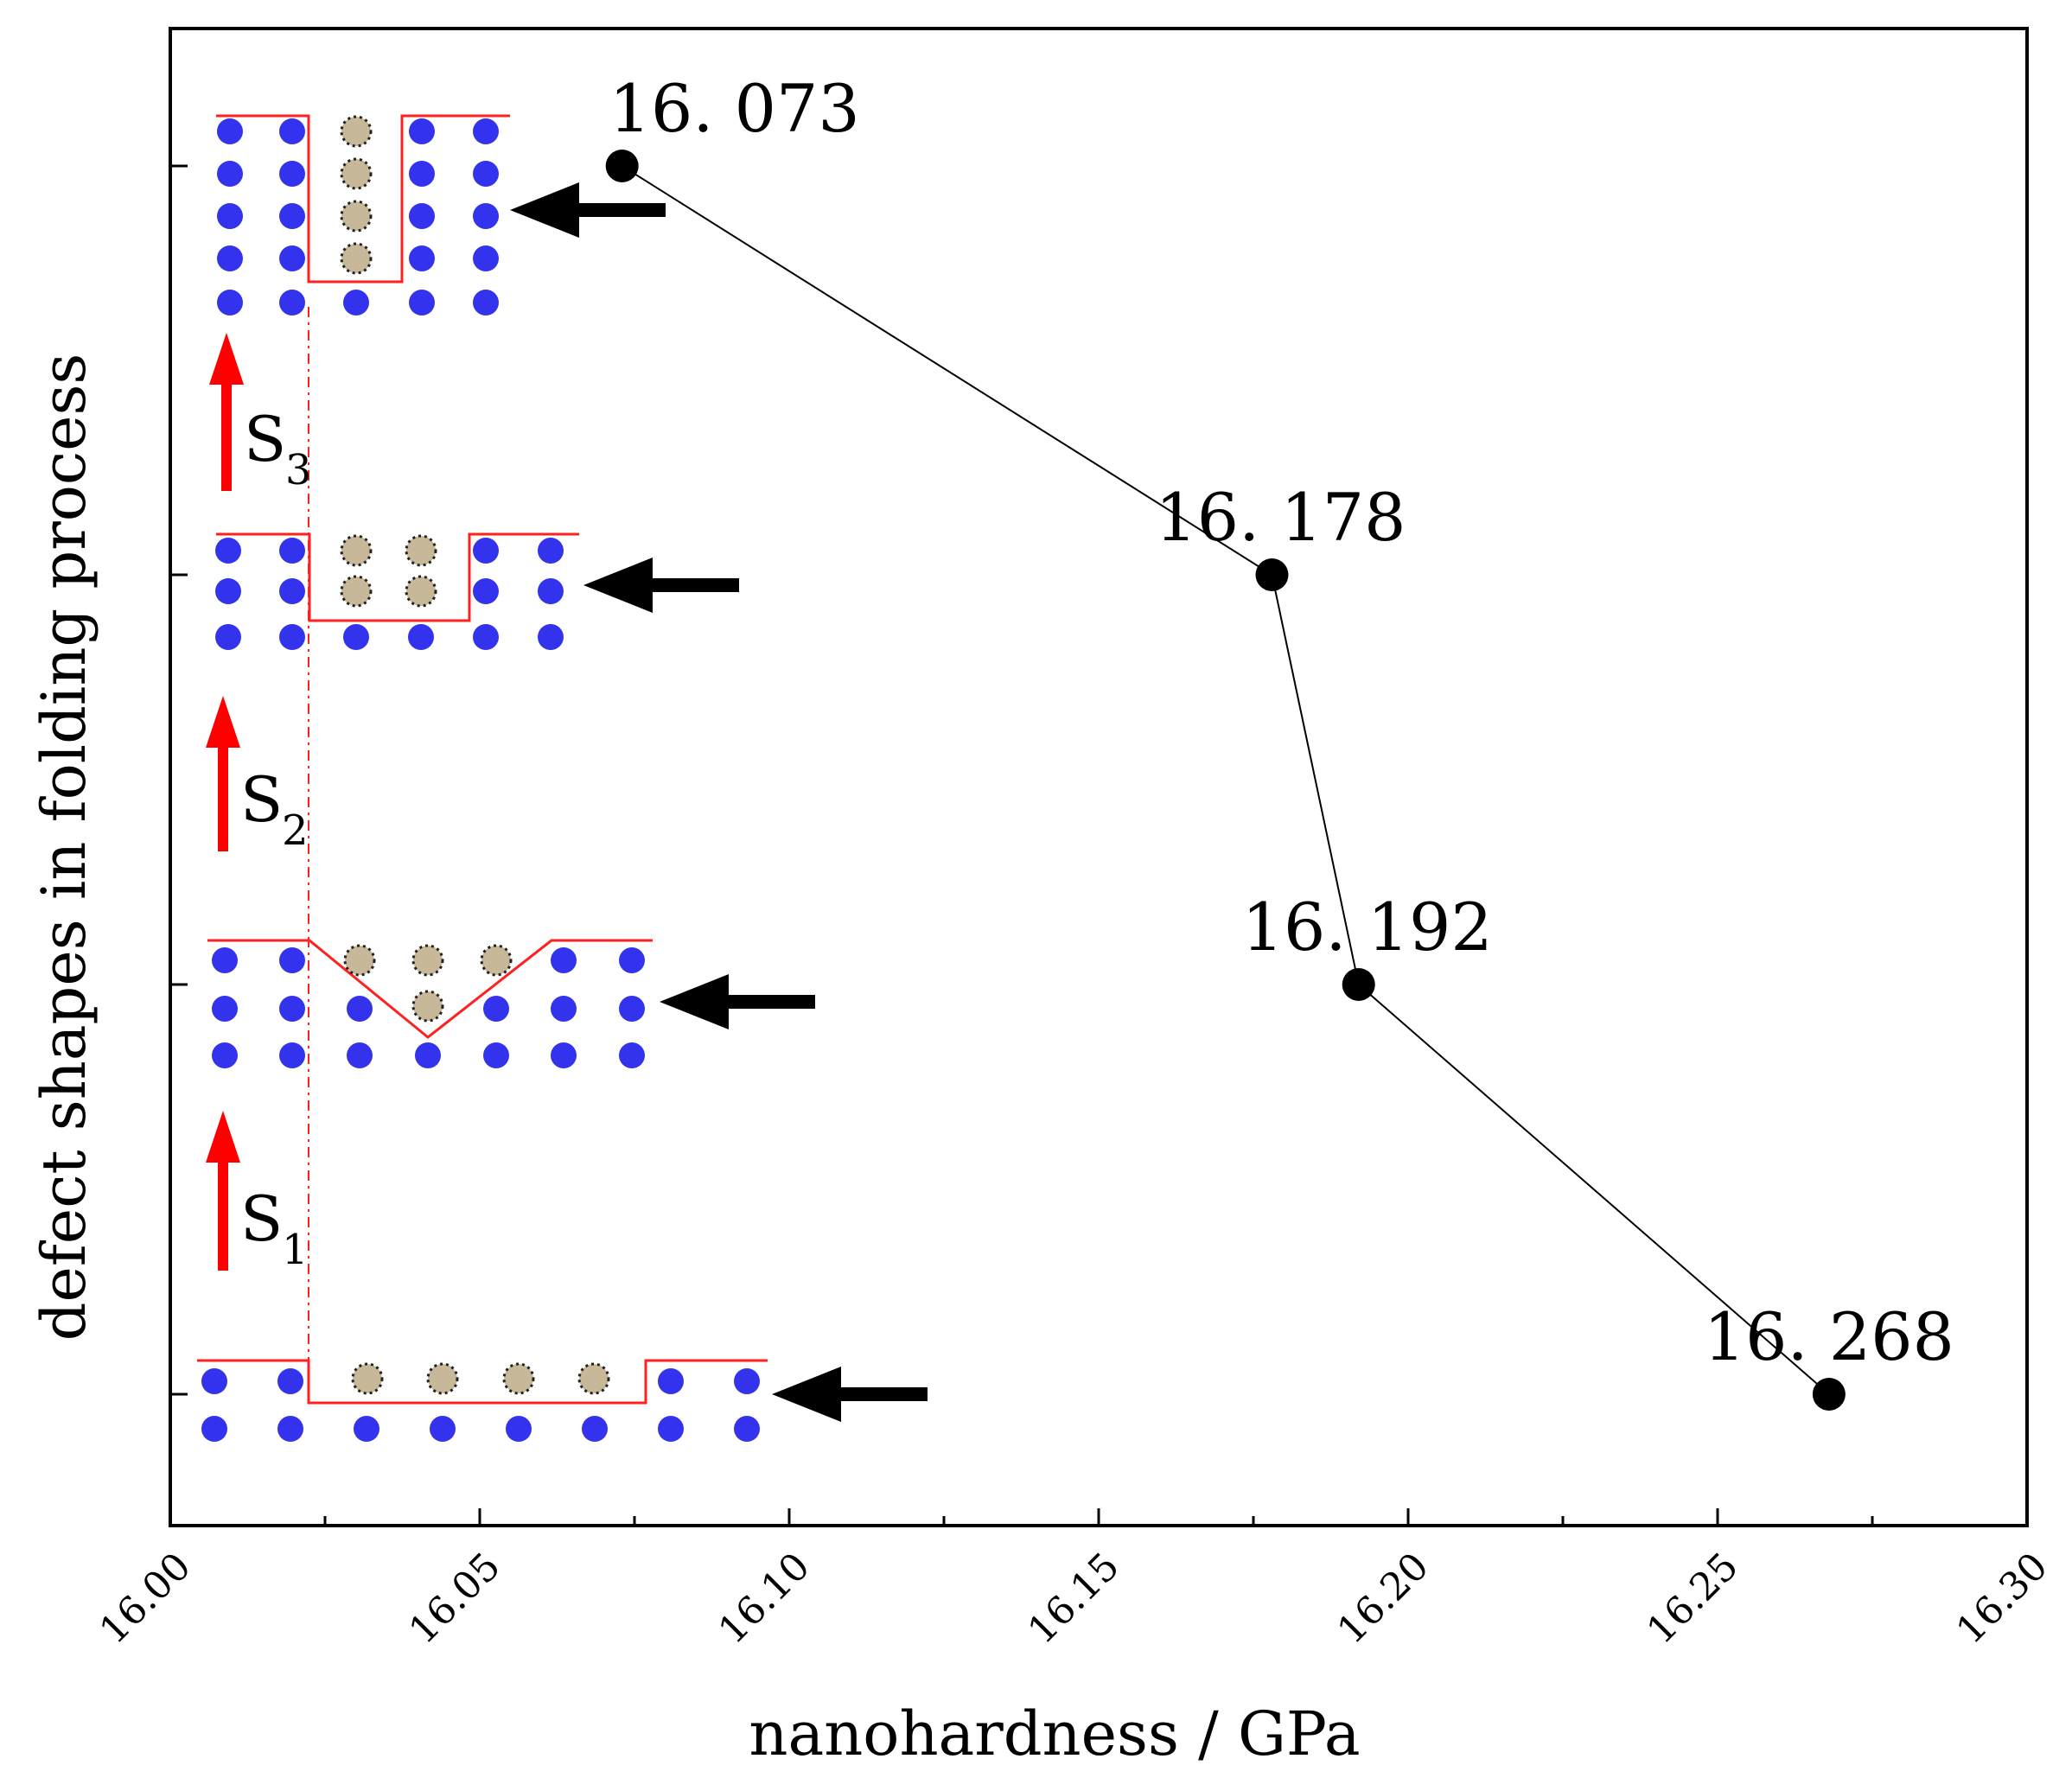 Image resolution: width=2072 pixels, height=1778 pixels. What do you see at coordinates (1693, 1599) in the screenshot?
I see `x-tick-label: 16.25` at bounding box center [1693, 1599].